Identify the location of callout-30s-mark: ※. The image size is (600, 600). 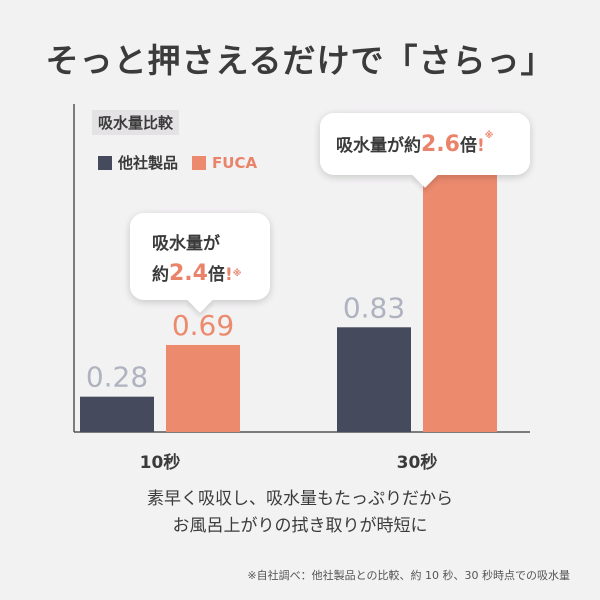
(489, 136).